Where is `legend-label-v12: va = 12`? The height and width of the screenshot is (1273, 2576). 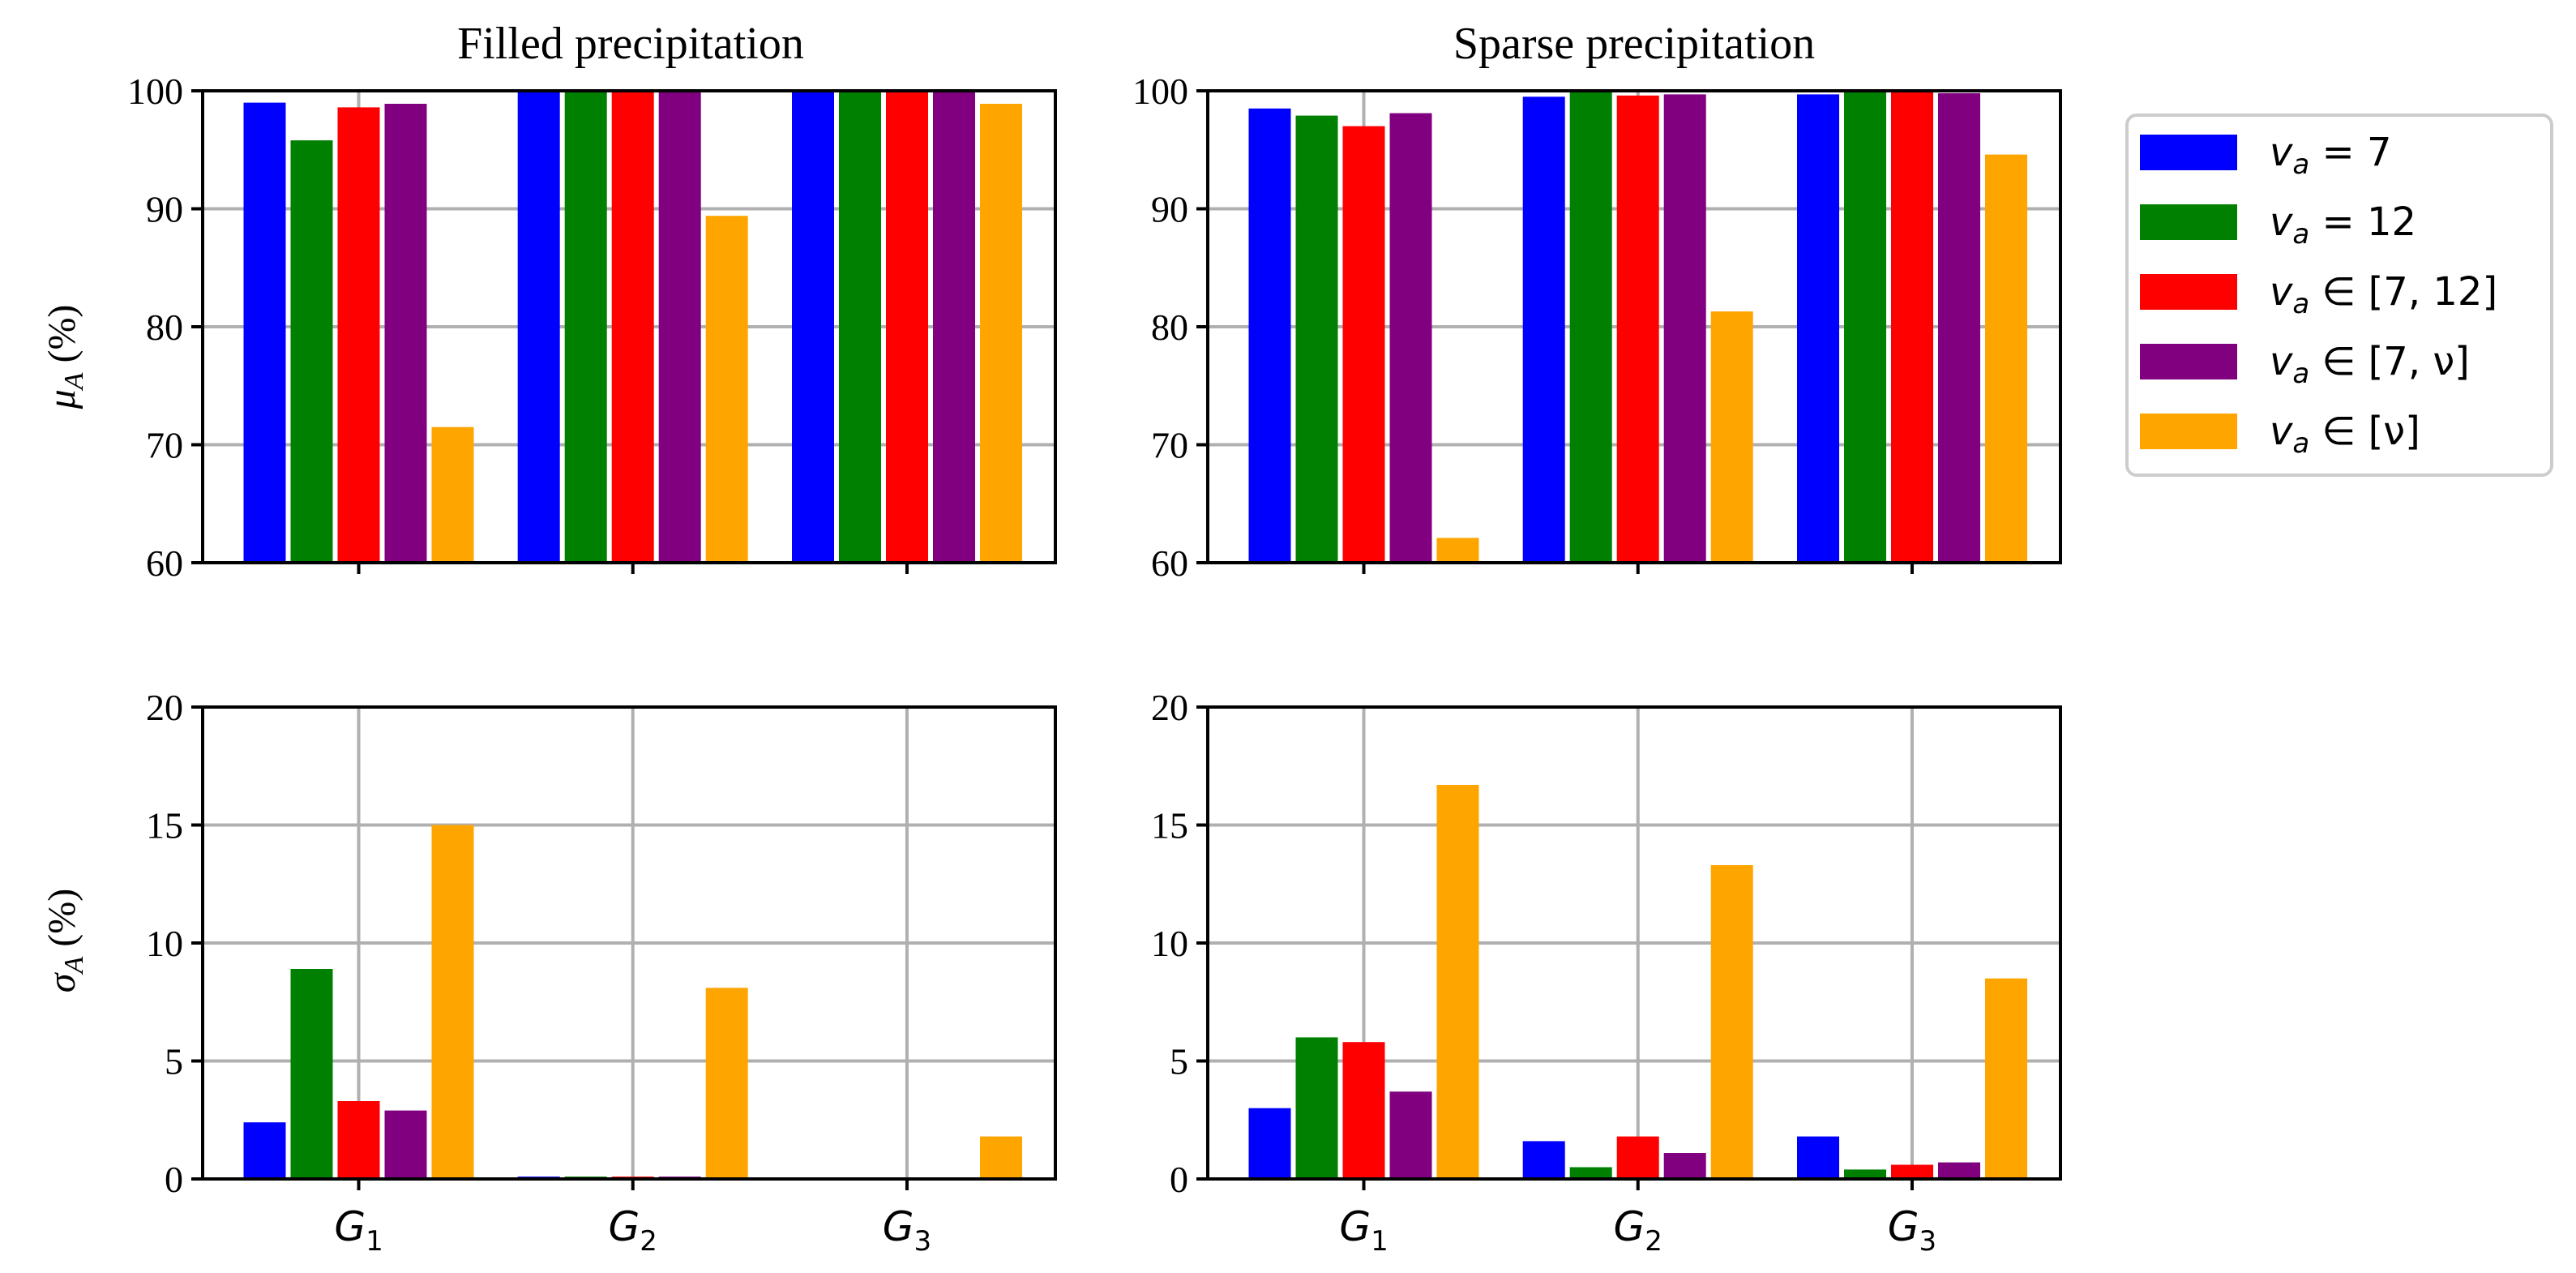 legend-label-v12: va = 12 is located at coordinates (2343, 225).